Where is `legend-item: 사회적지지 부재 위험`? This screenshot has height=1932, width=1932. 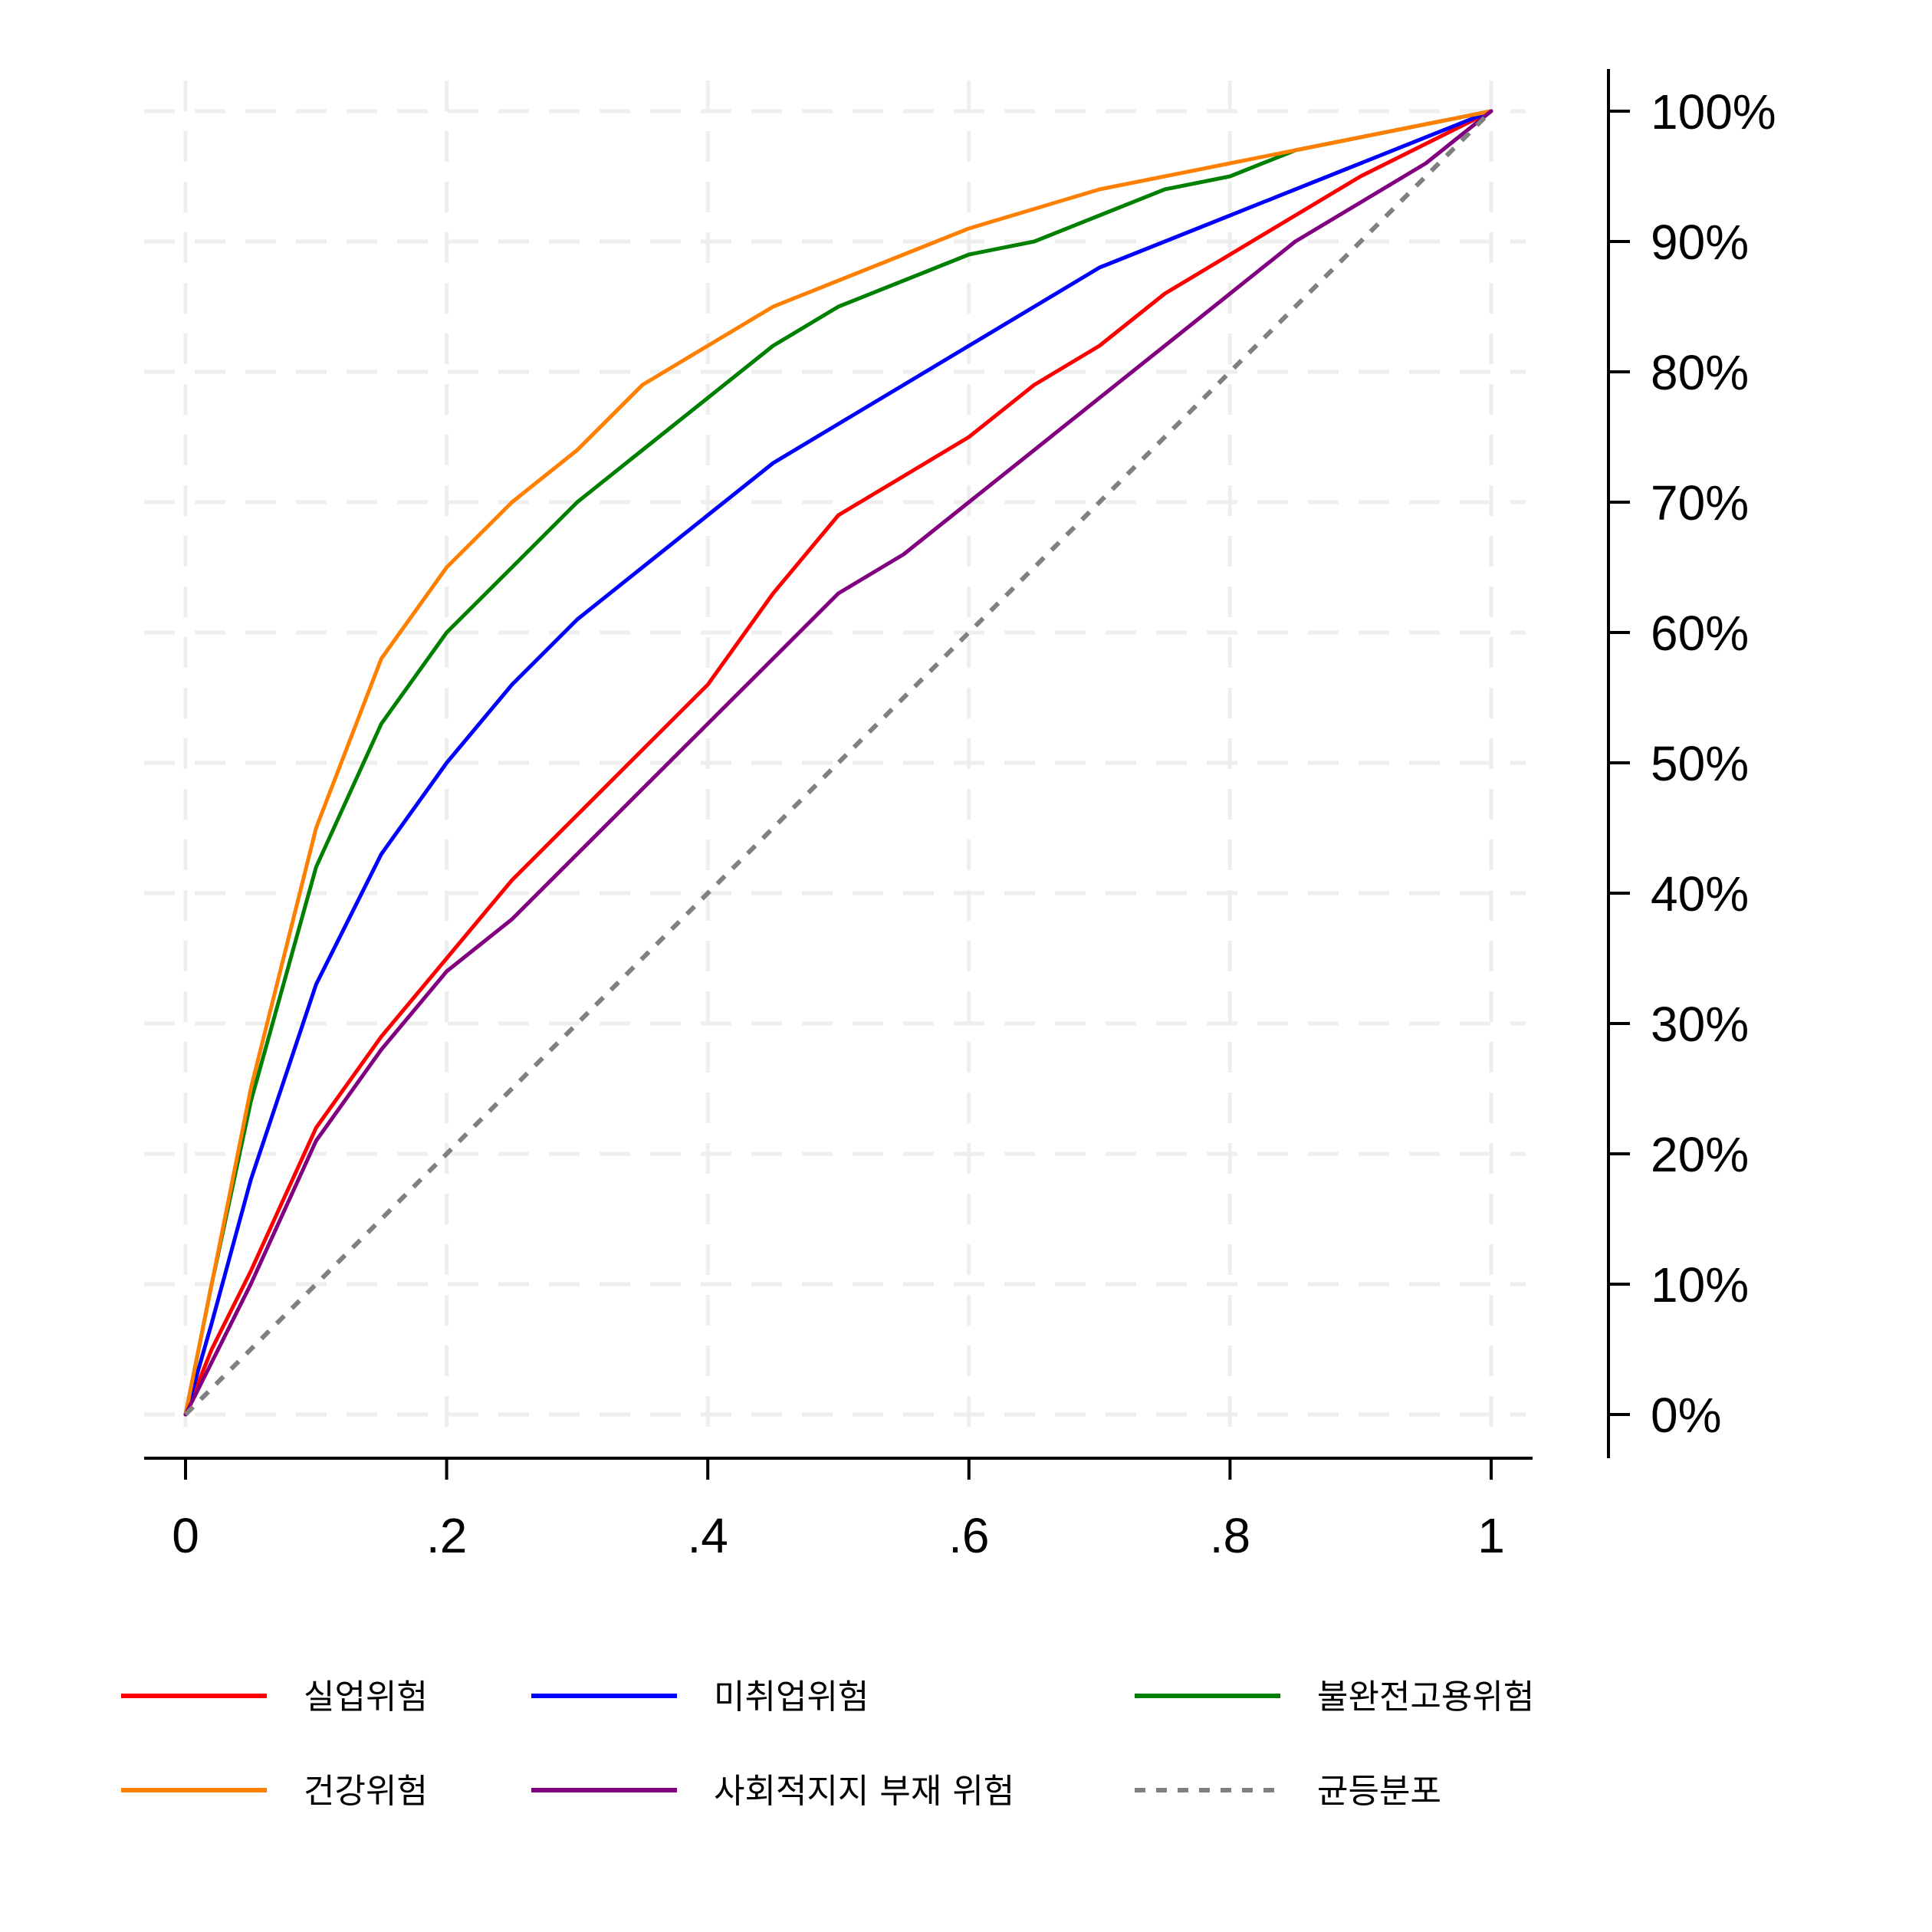 legend-item: 사회적지지 부재 위험 is located at coordinates (772, 1791).